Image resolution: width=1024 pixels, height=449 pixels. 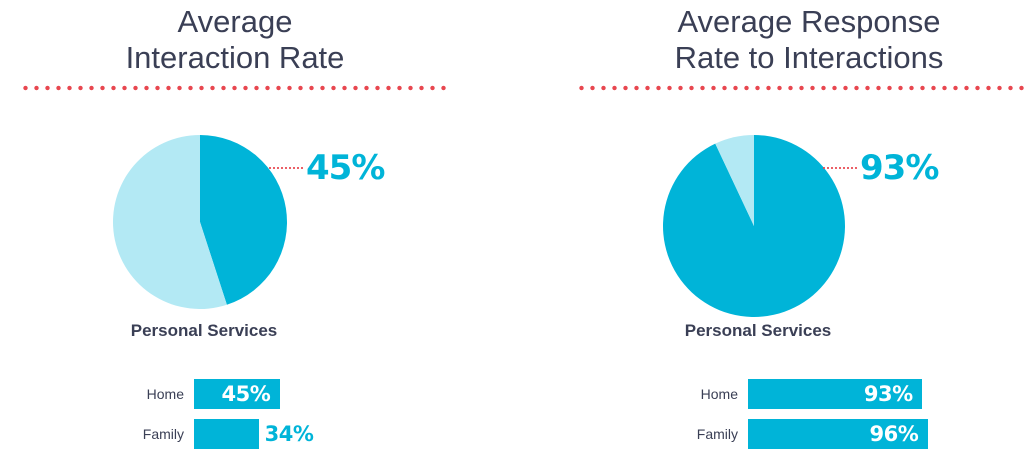 What do you see at coordinates (809, 57) in the screenshot?
I see `chart-title-line-2: Rate to Interactions` at bounding box center [809, 57].